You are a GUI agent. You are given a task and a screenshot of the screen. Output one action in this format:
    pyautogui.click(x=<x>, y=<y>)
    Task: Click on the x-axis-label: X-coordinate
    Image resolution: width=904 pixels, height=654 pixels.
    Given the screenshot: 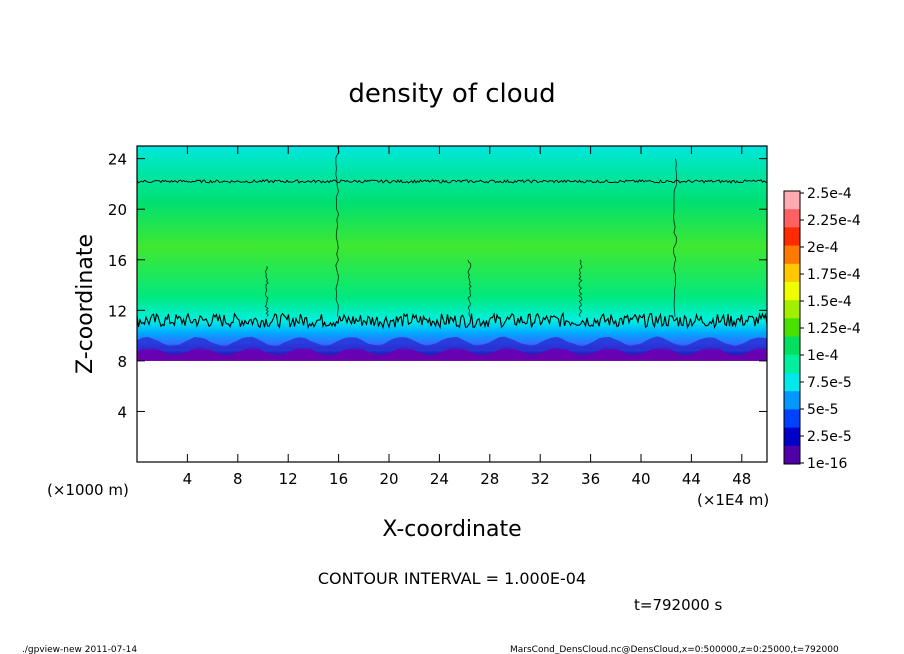 What is the action you would take?
    pyautogui.click(x=451, y=529)
    